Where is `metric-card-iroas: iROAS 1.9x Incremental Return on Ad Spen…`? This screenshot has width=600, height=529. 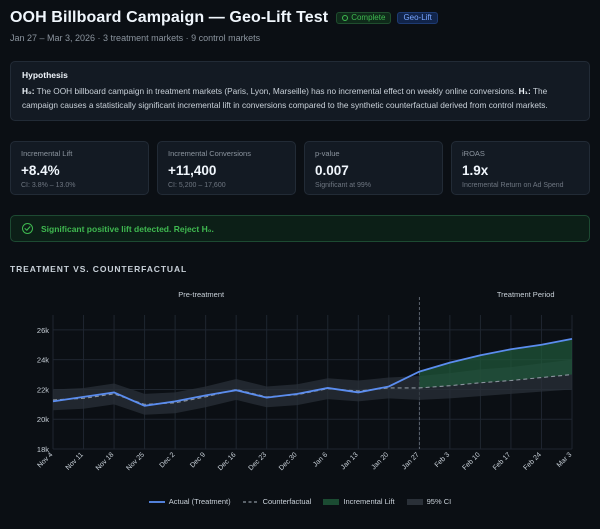
metric-card-iroas: iROAS 1.9x Incremental Return on Ad Spen… is located at coordinates (520, 168).